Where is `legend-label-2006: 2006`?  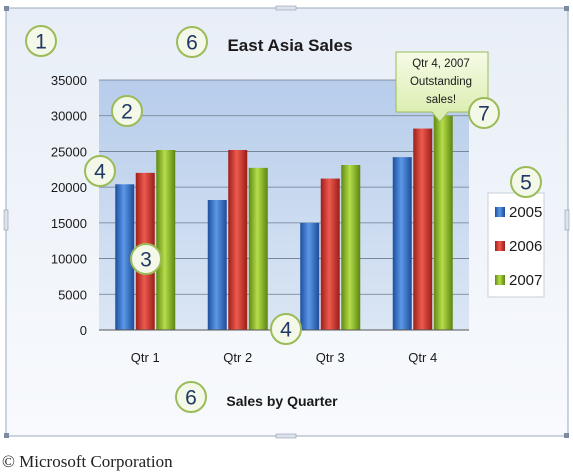 legend-label-2006: 2006 is located at coordinates (525, 246).